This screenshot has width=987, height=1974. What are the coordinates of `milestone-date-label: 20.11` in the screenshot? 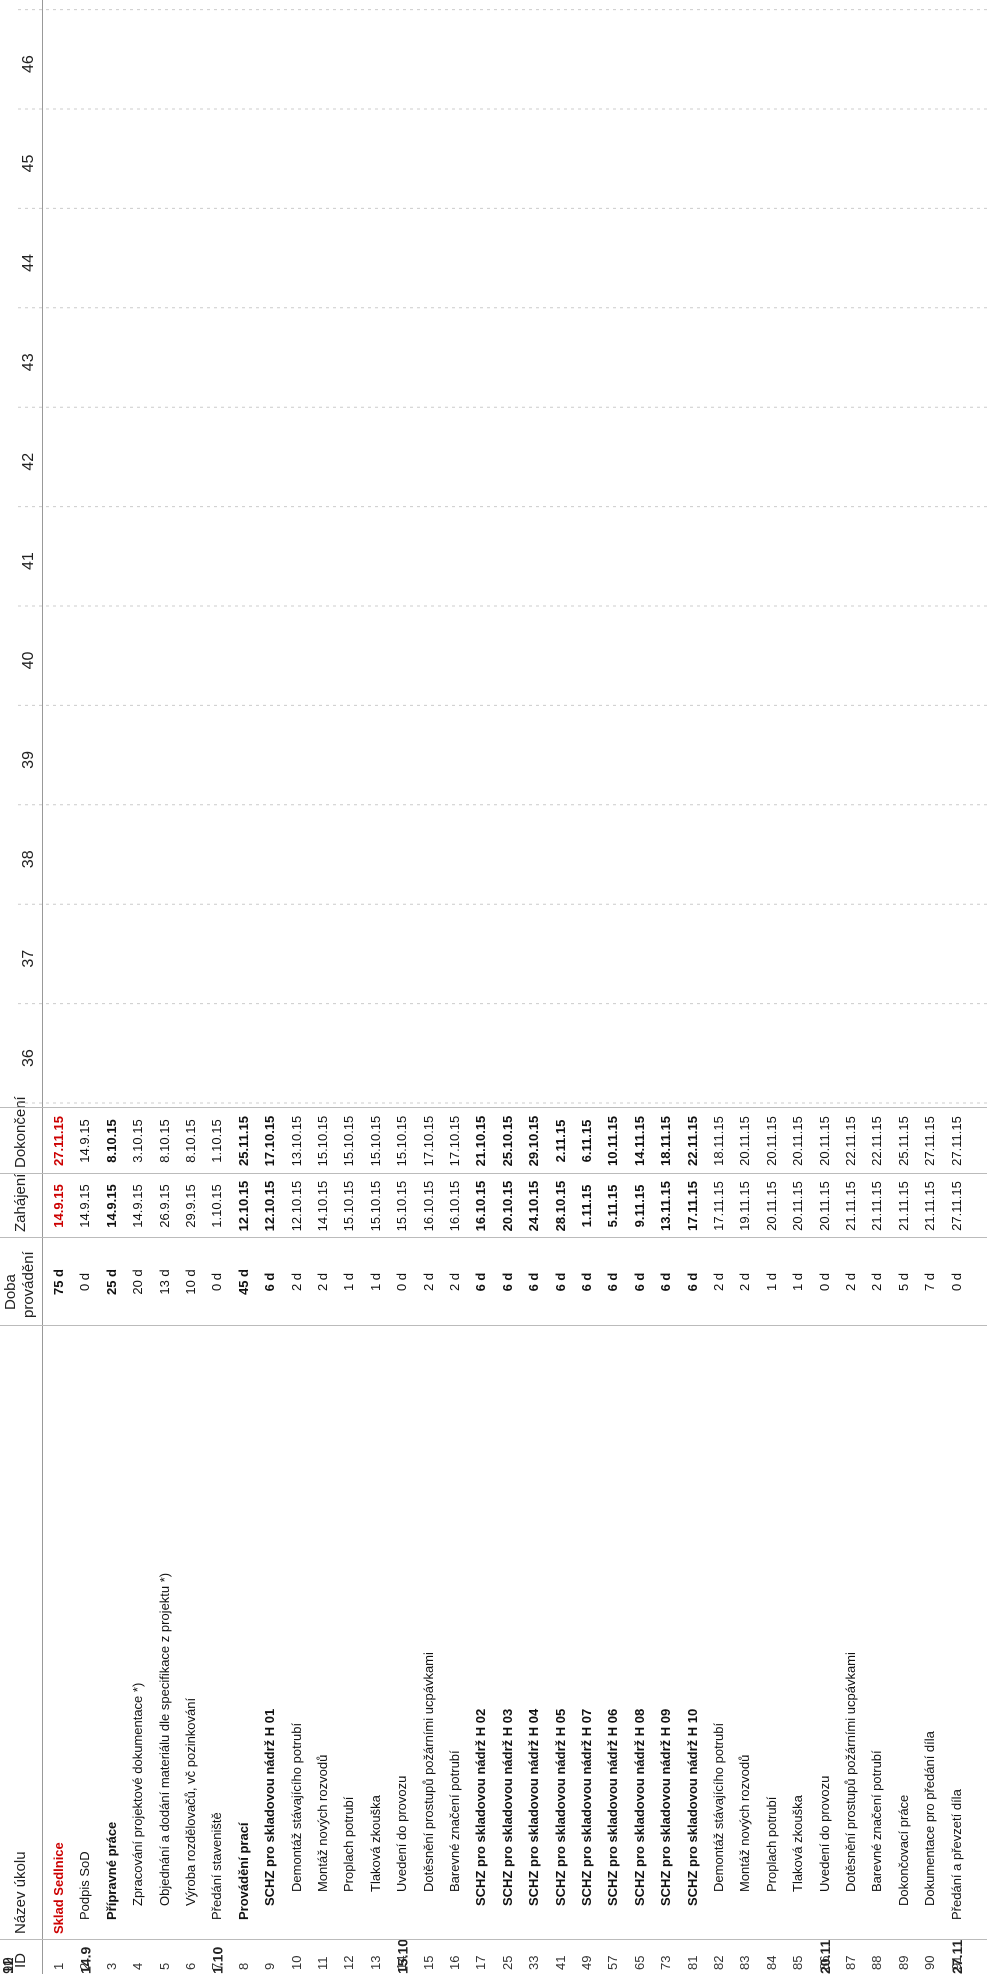 It's located at (825, 1957).